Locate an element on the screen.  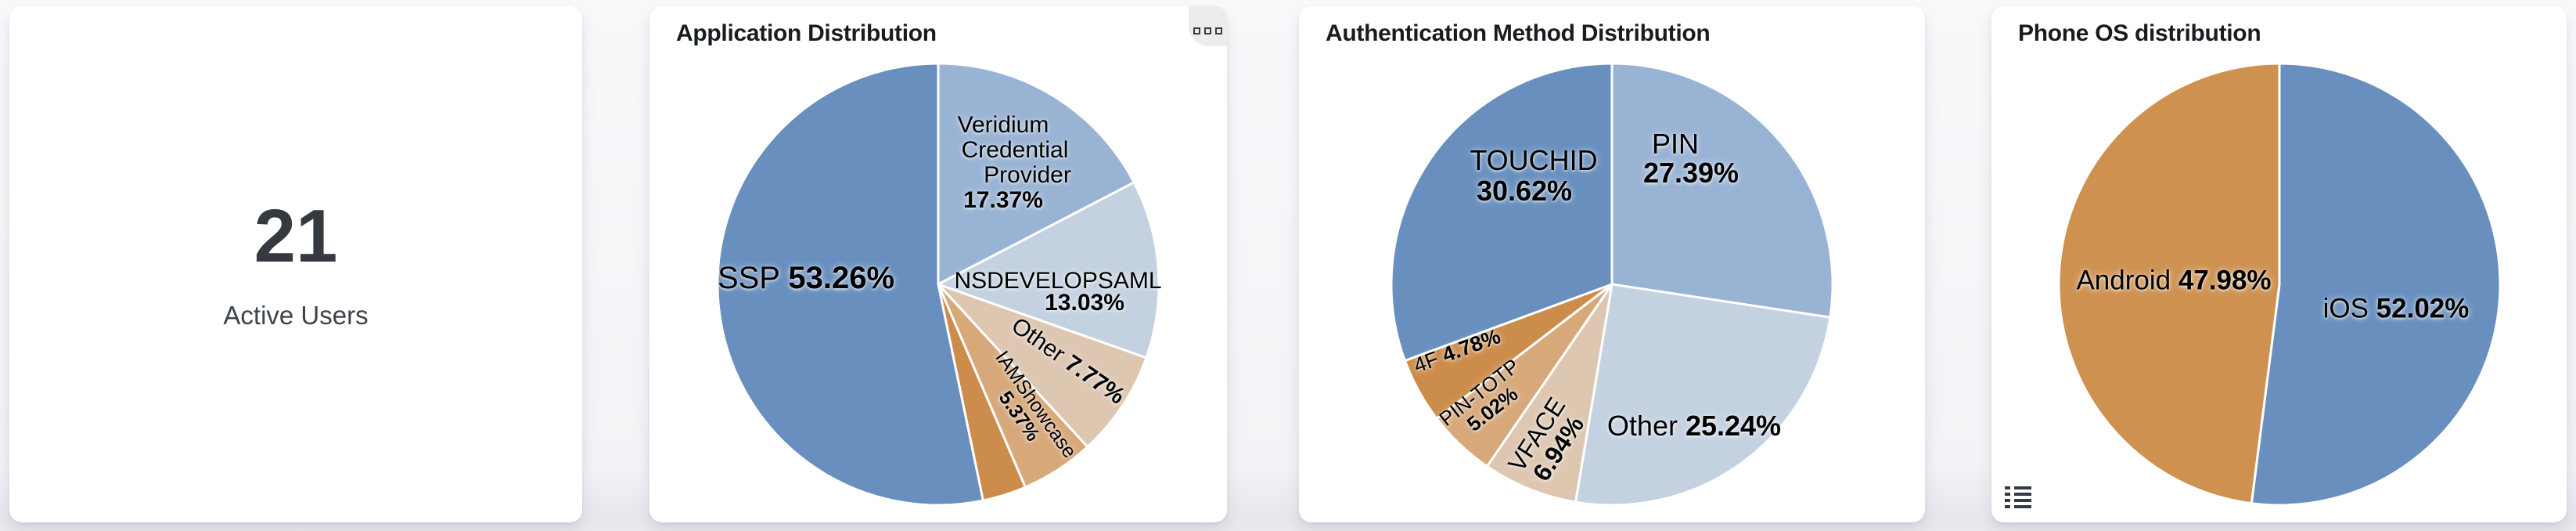
pie-slice-nsdevelopsaml is located at coordinates (1049, 270).